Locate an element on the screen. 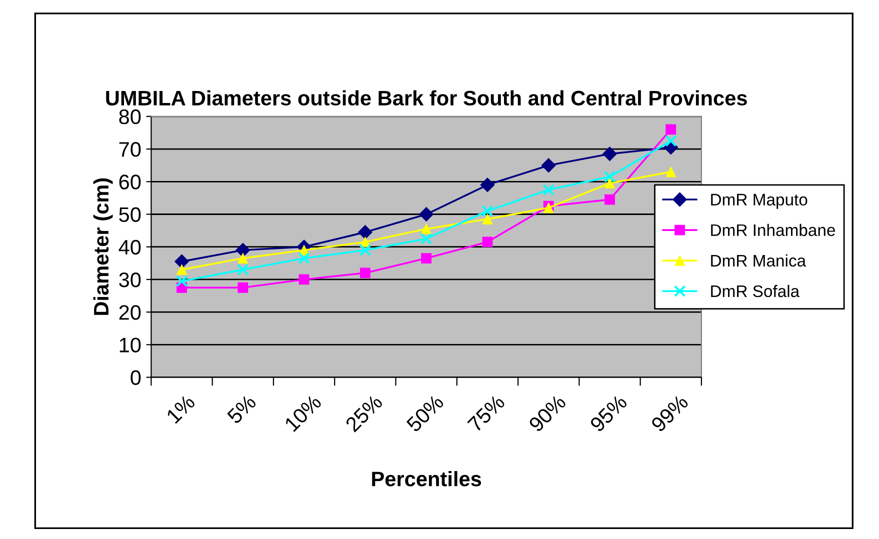 The height and width of the screenshot is (539, 879). x-axis-title: Percentiles is located at coordinates (427, 478).